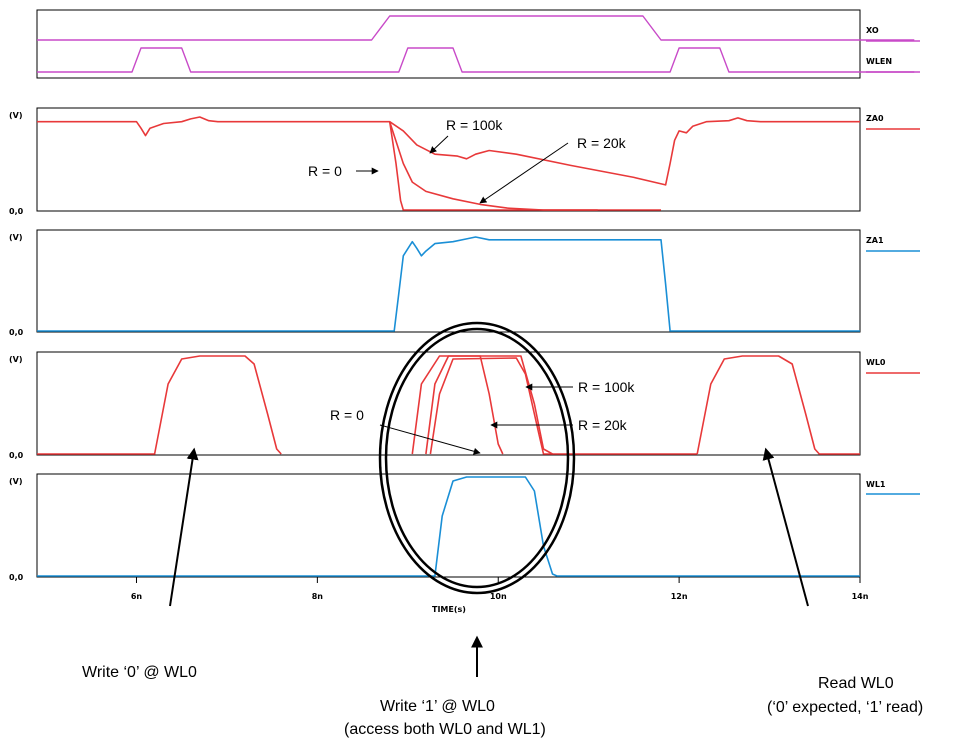  Describe the element at coordinates (785, 527) in the screenshot. I see `arrow-read` at that location.